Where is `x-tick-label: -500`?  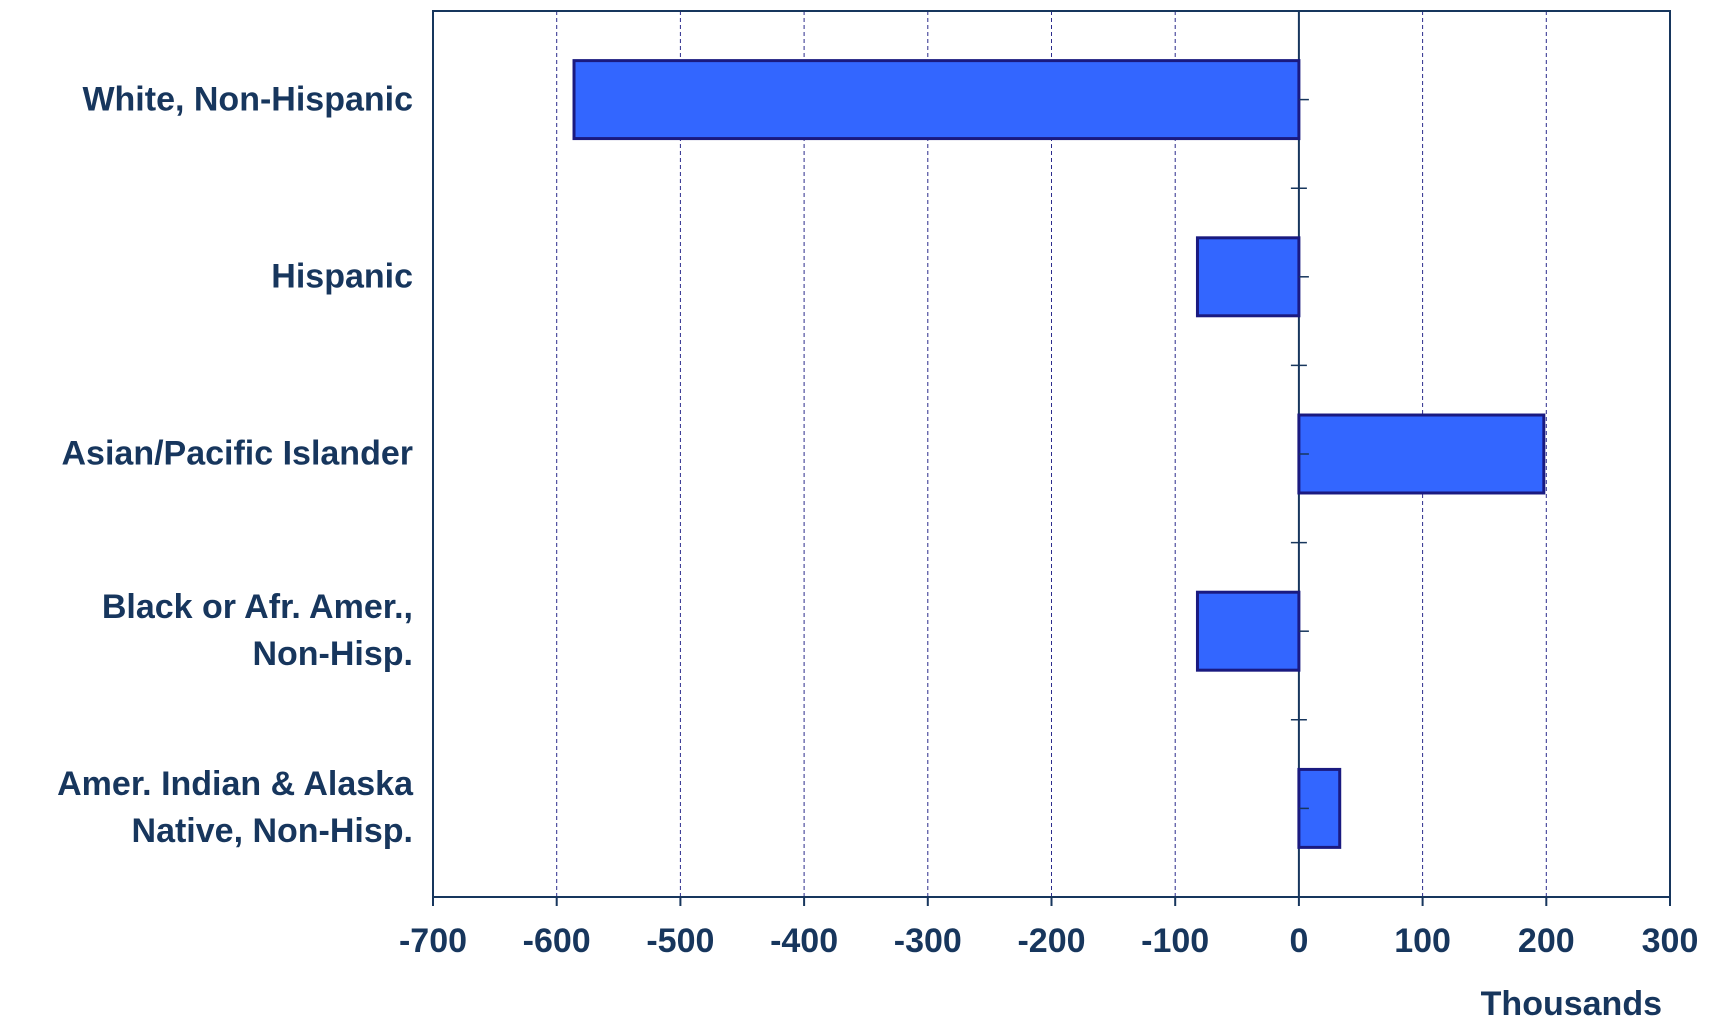
x-tick-label: -500 is located at coordinates (680, 941).